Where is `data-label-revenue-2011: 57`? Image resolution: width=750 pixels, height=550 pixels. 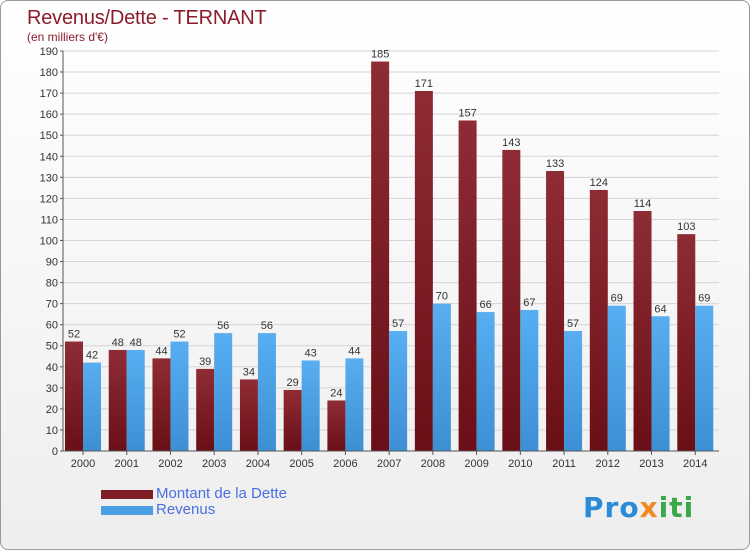
data-label-revenue-2011: 57 is located at coordinates (573, 324).